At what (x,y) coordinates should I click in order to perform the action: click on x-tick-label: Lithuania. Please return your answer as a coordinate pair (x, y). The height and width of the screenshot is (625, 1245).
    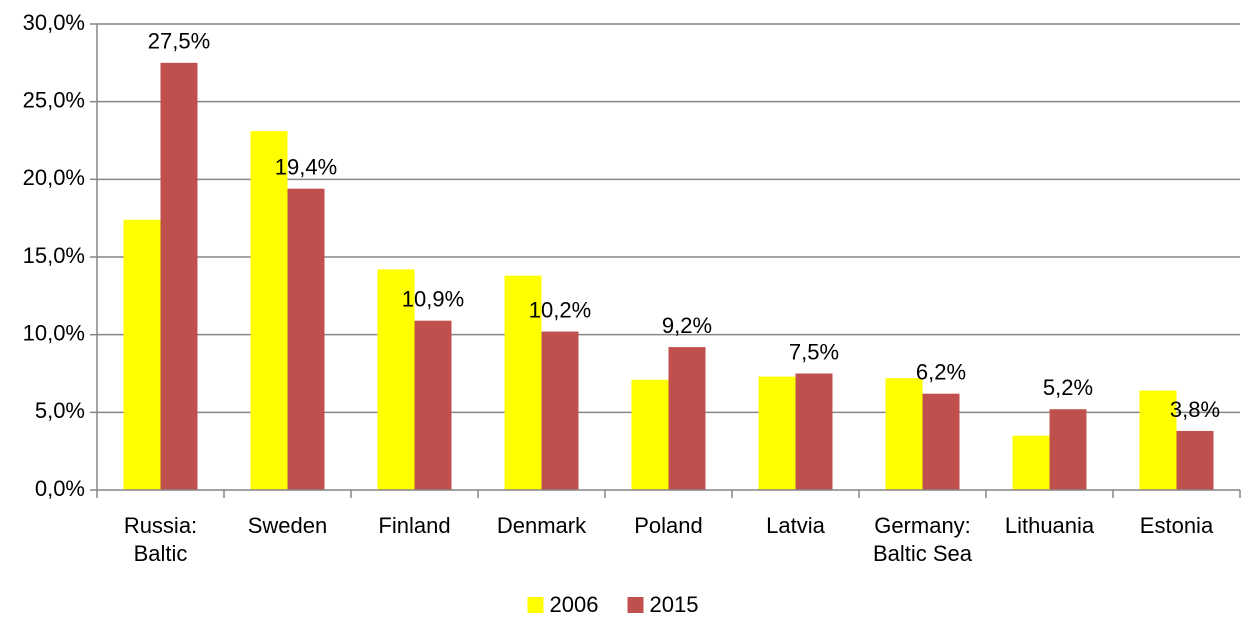
    Looking at the image, I should click on (1049, 525).